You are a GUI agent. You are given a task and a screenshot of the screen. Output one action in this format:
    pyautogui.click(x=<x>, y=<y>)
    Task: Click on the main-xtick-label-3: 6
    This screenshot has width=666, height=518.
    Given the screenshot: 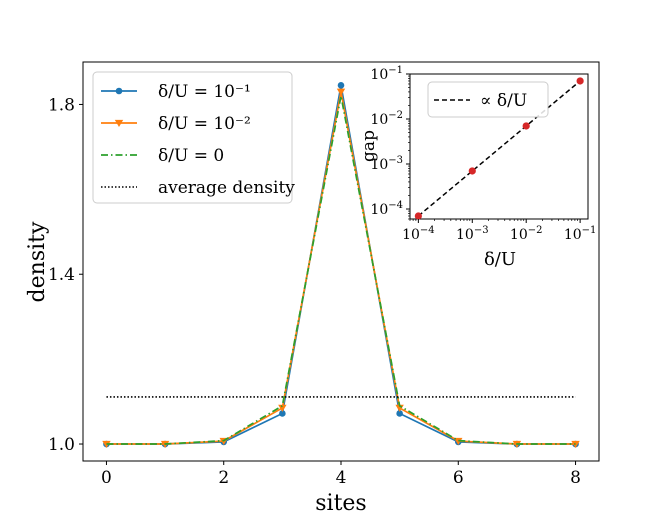 What is the action you would take?
    pyautogui.click(x=458, y=478)
    